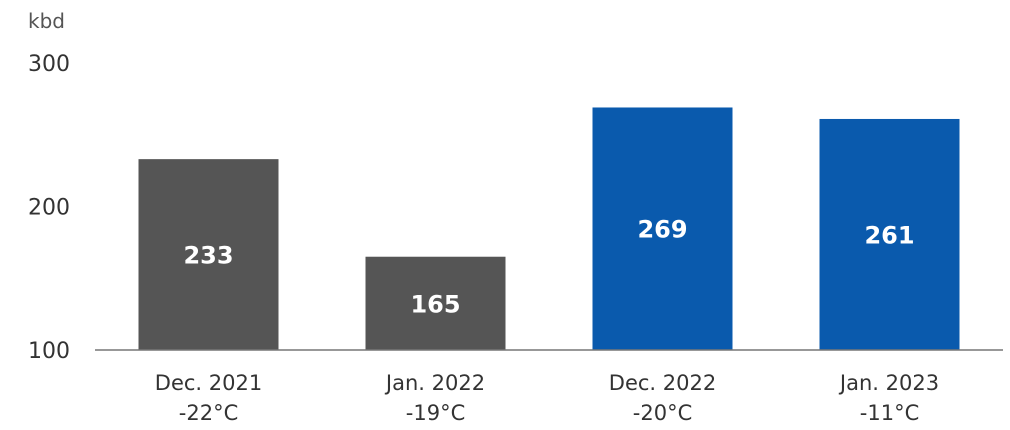 The image size is (1010, 430). Describe the element at coordinates (662, 413) in the screenshot. I see `x-tick-label: -20°C` at that location.